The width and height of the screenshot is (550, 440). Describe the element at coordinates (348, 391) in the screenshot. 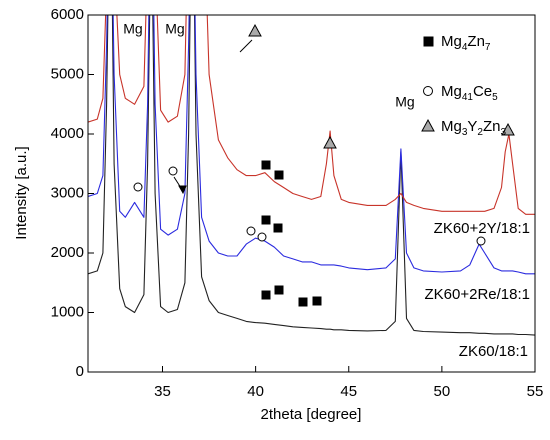

I see `x-tick-label: 45` at that location.